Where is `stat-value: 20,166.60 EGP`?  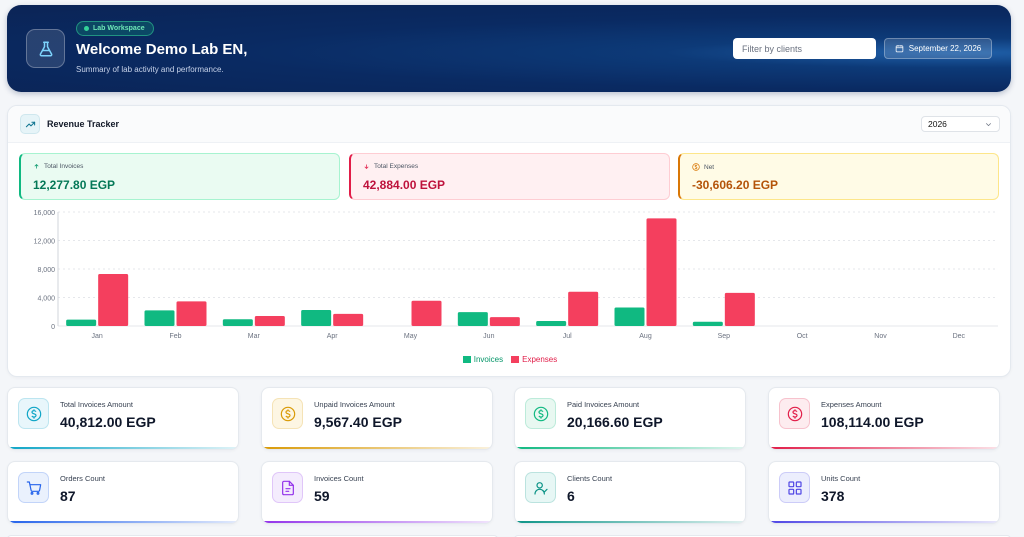
stat-value: 20,166.60 EGP is located at coordinates (615, 422).